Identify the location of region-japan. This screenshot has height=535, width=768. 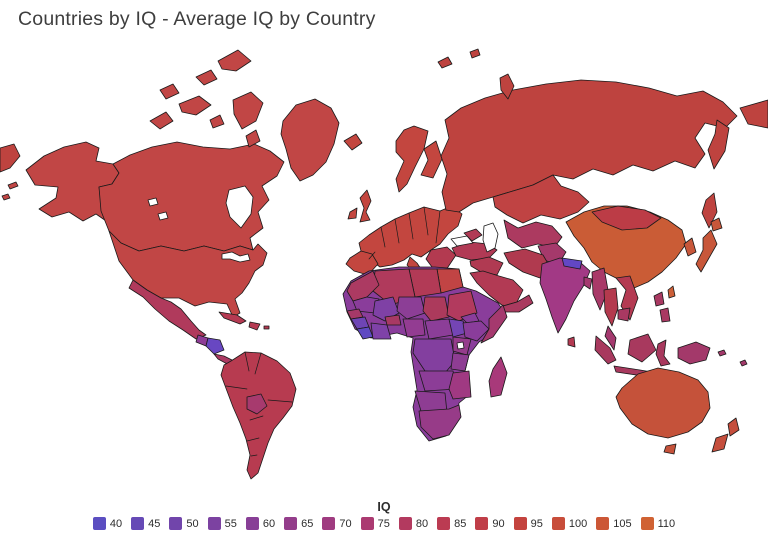
(709, 245).